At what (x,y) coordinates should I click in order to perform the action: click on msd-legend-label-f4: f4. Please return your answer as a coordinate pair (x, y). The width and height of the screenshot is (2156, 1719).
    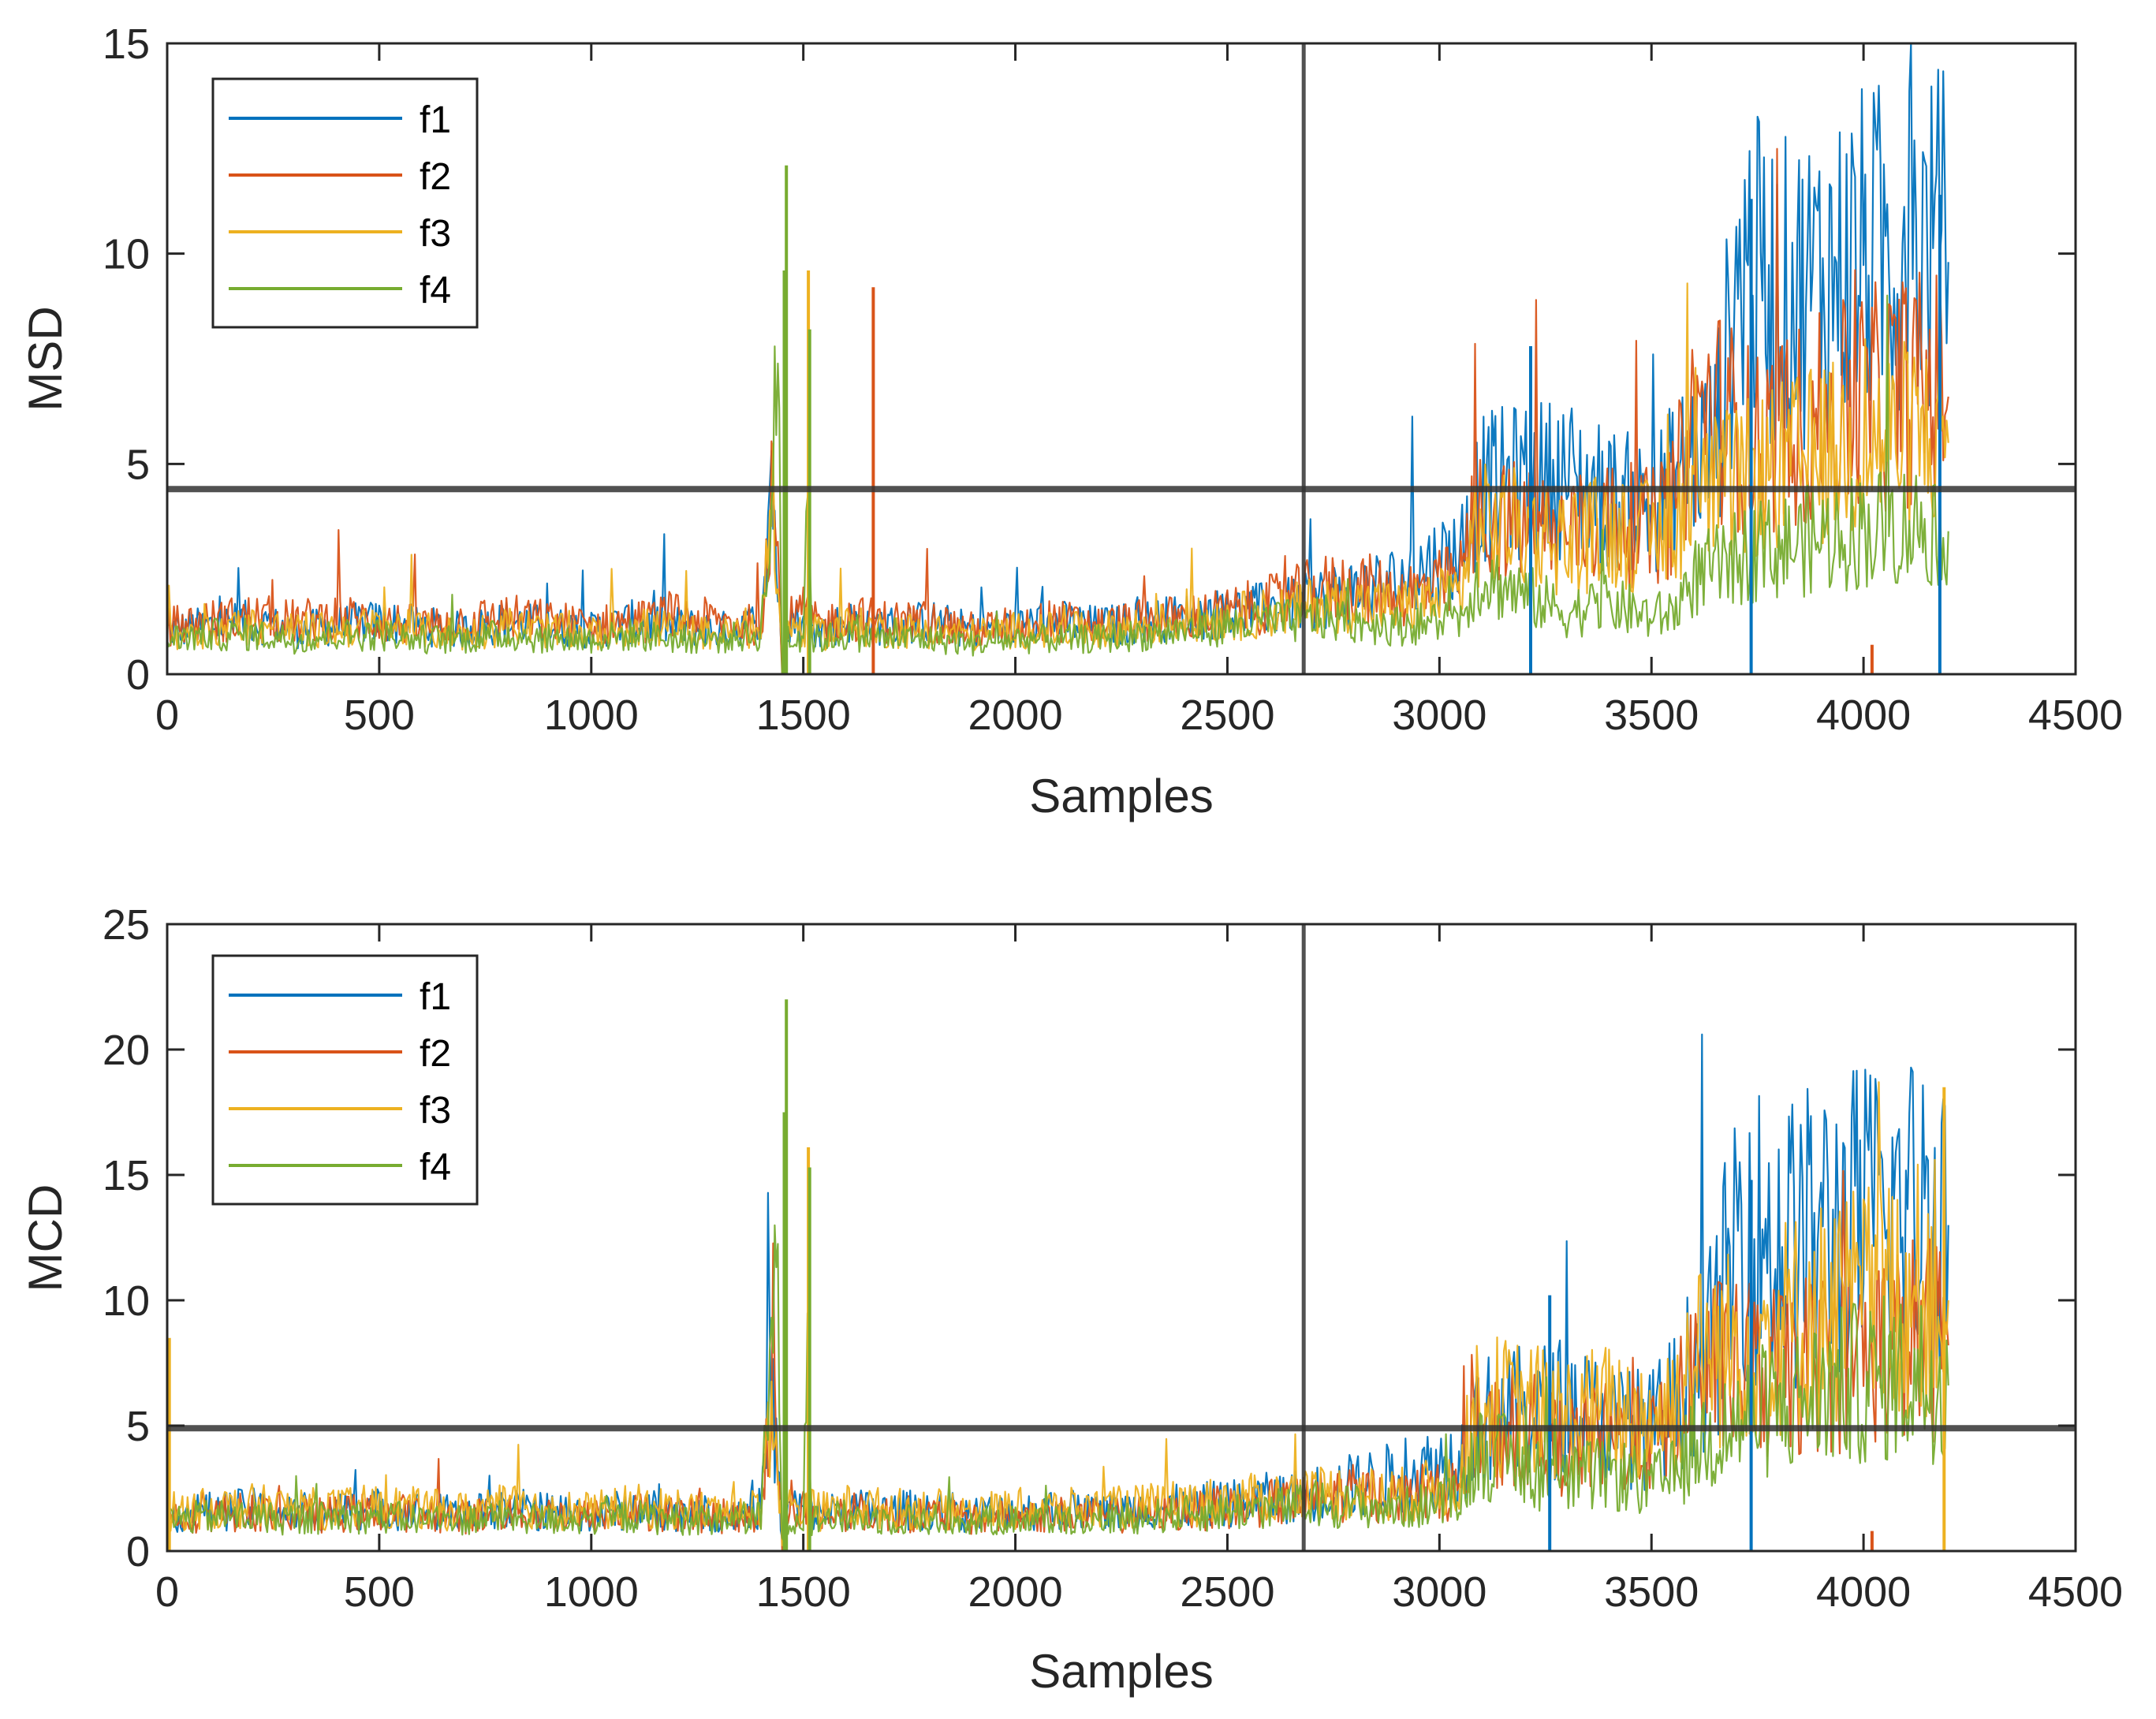
    Looking at the image, I should click on (436, 290).